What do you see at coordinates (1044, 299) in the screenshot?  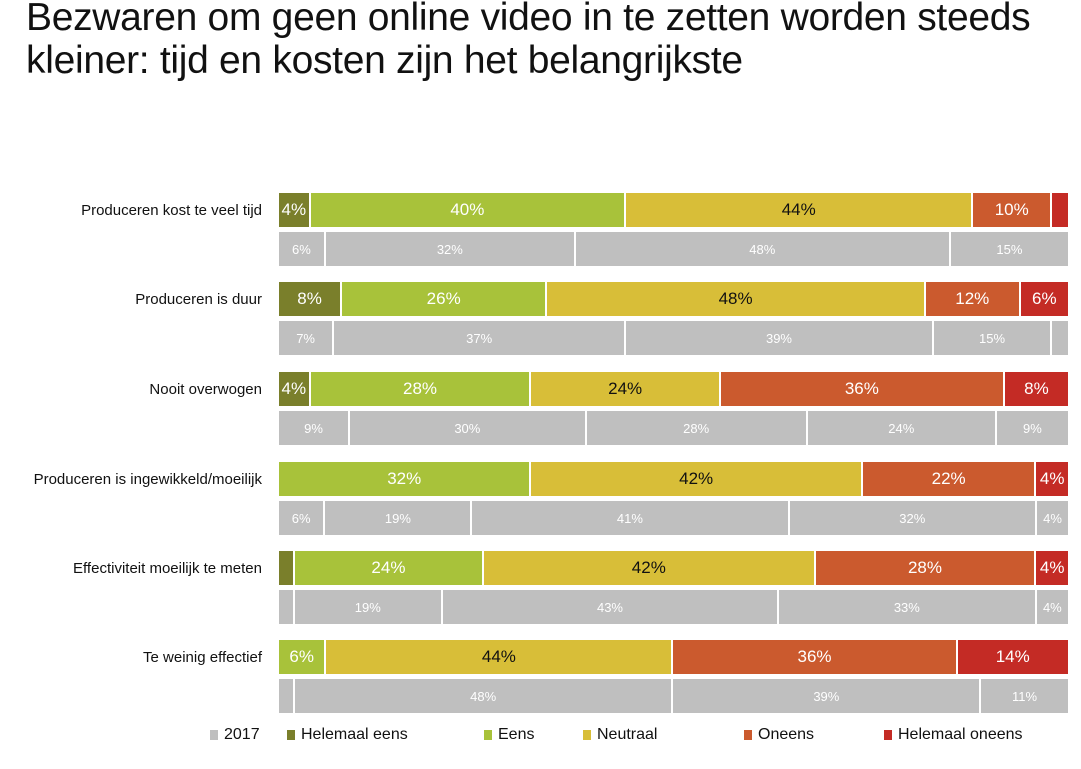 I see `bar-segment-helemaal-oneens: 6%` at bounding box center [1044, 299].